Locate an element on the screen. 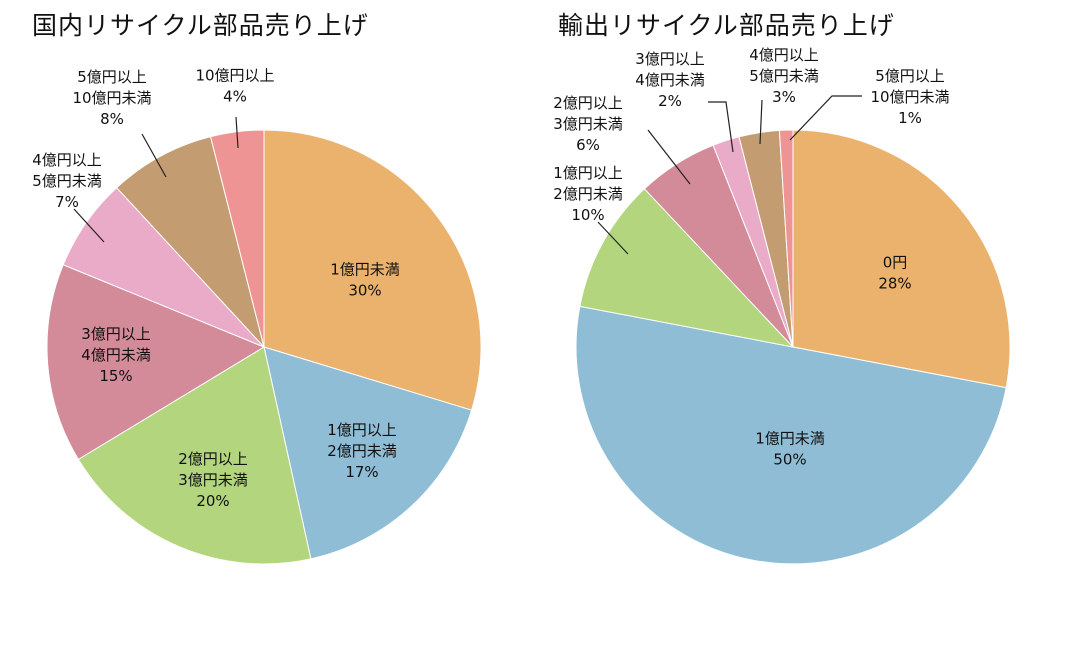 This screenshot has height=670, width=1068. slice-label-domestic-6: 5億円以上 10億円未満 8% is located at coordinates (111, 98).